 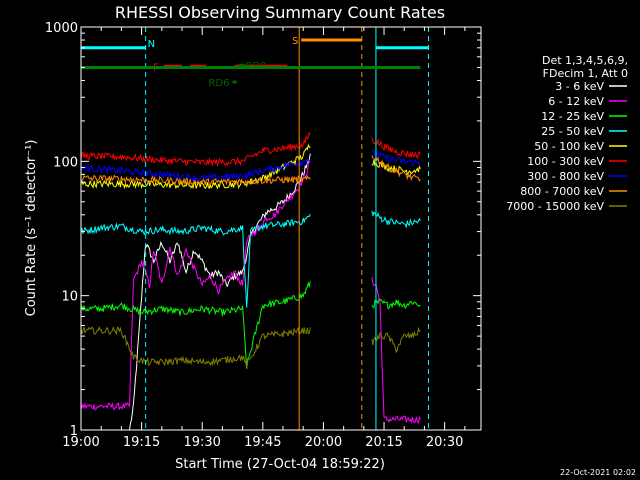 What do you see at coordinates (565, 161) in the screenshot?
I see `legend-label-5: 100 - 300 keV` at bounding box center [565, 161].